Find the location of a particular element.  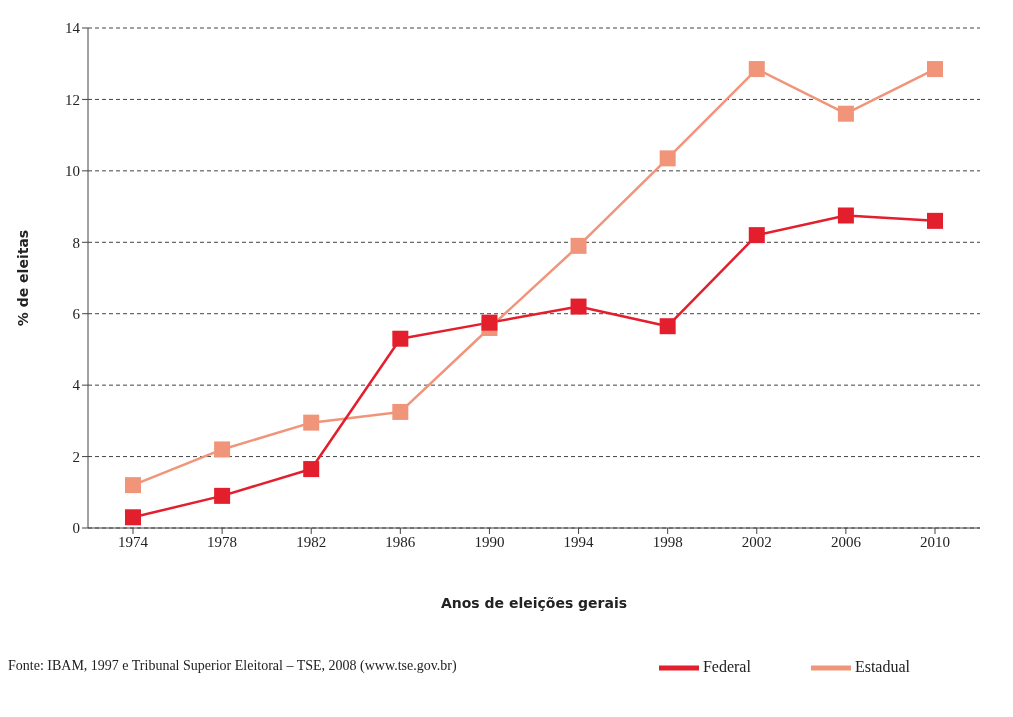

y-tick-label: 10 is located at coordinates (72, 171).